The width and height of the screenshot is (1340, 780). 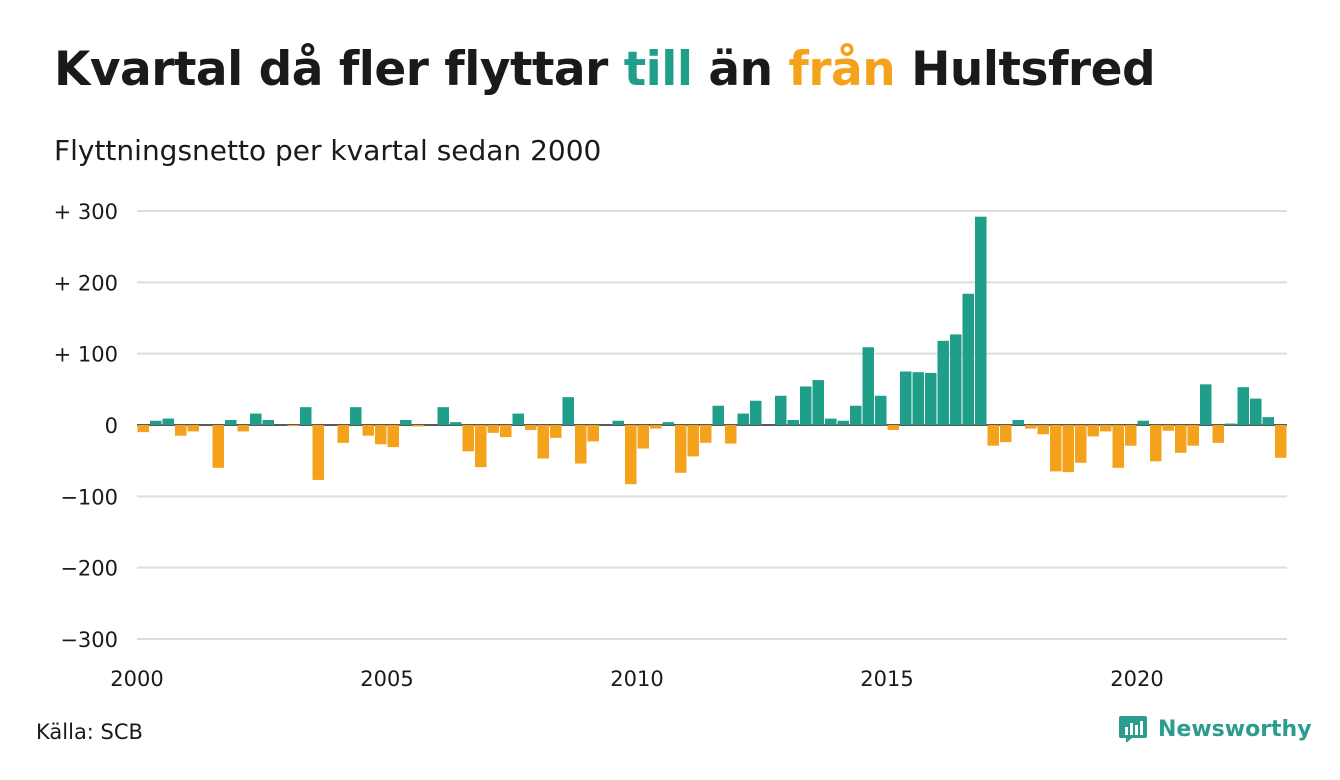 I want to click on y-tick-label: + 100, so click(x=86, y=355).